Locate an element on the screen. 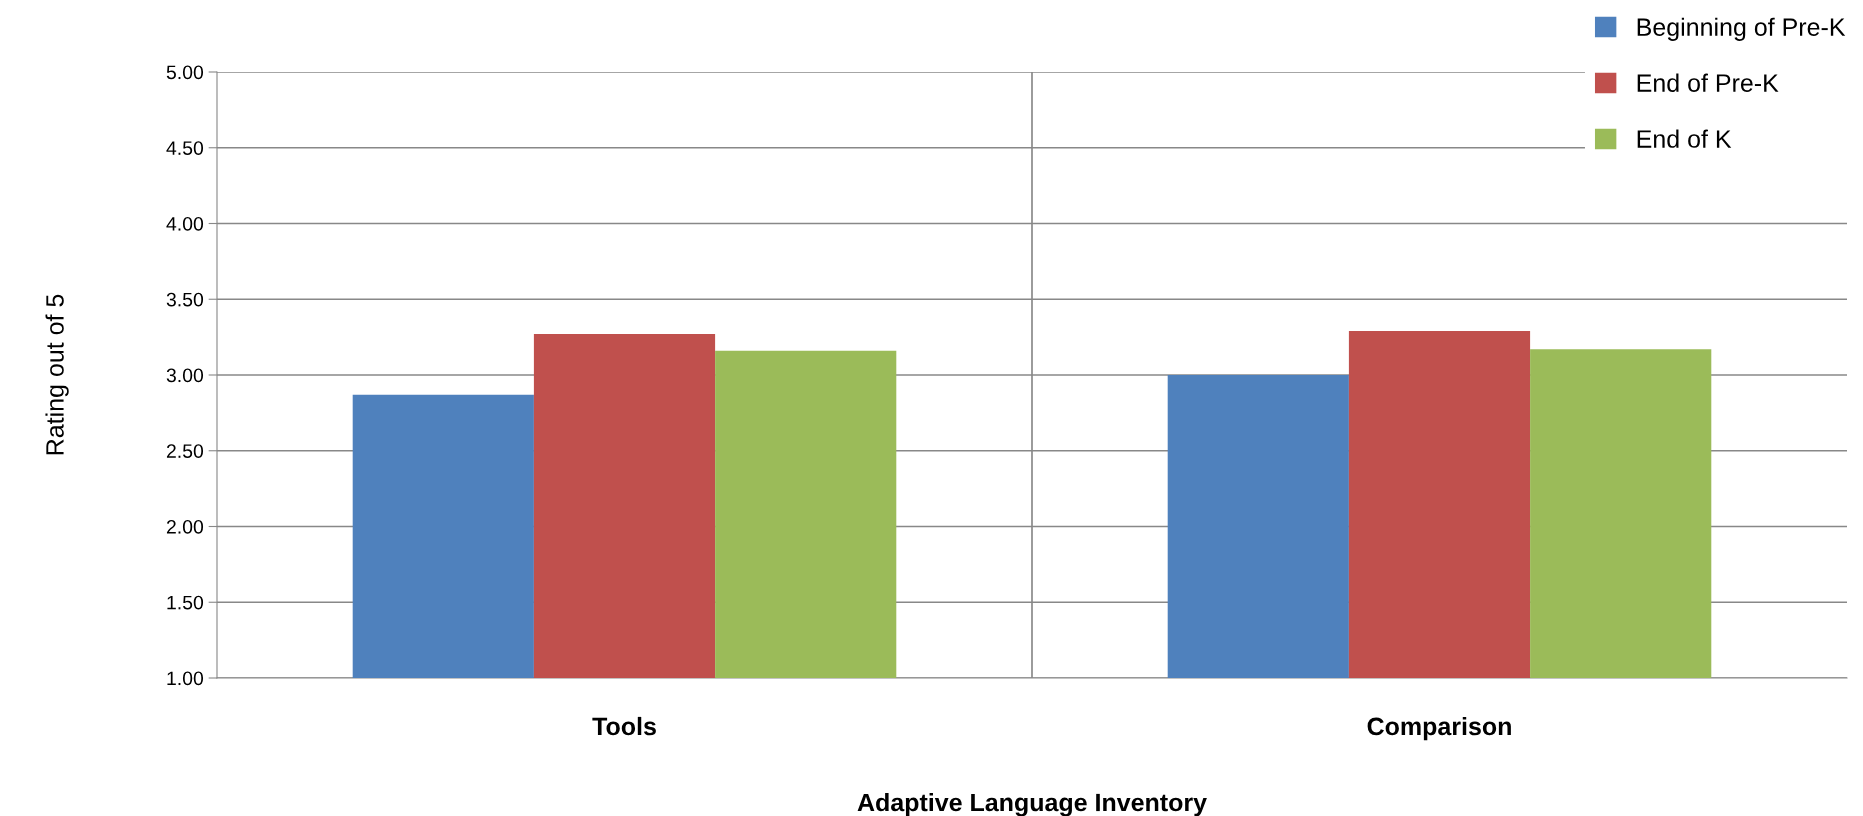 This screenshot has width=1863, height=816. legend-label: Beginning of Pre-K is located at coordinates (1741, 29).